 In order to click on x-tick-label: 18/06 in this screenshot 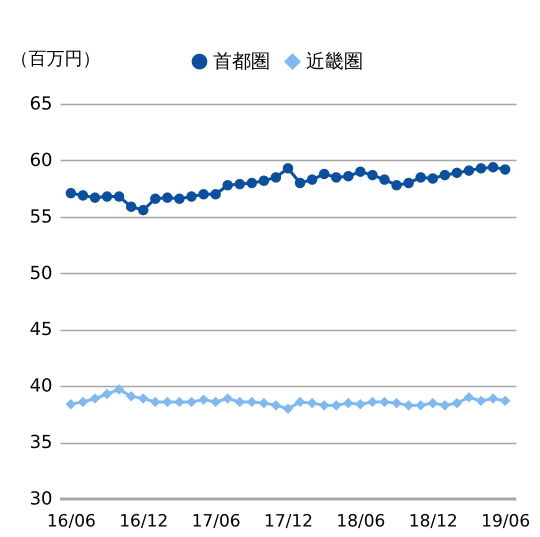, I will do `click(361, 522)`.